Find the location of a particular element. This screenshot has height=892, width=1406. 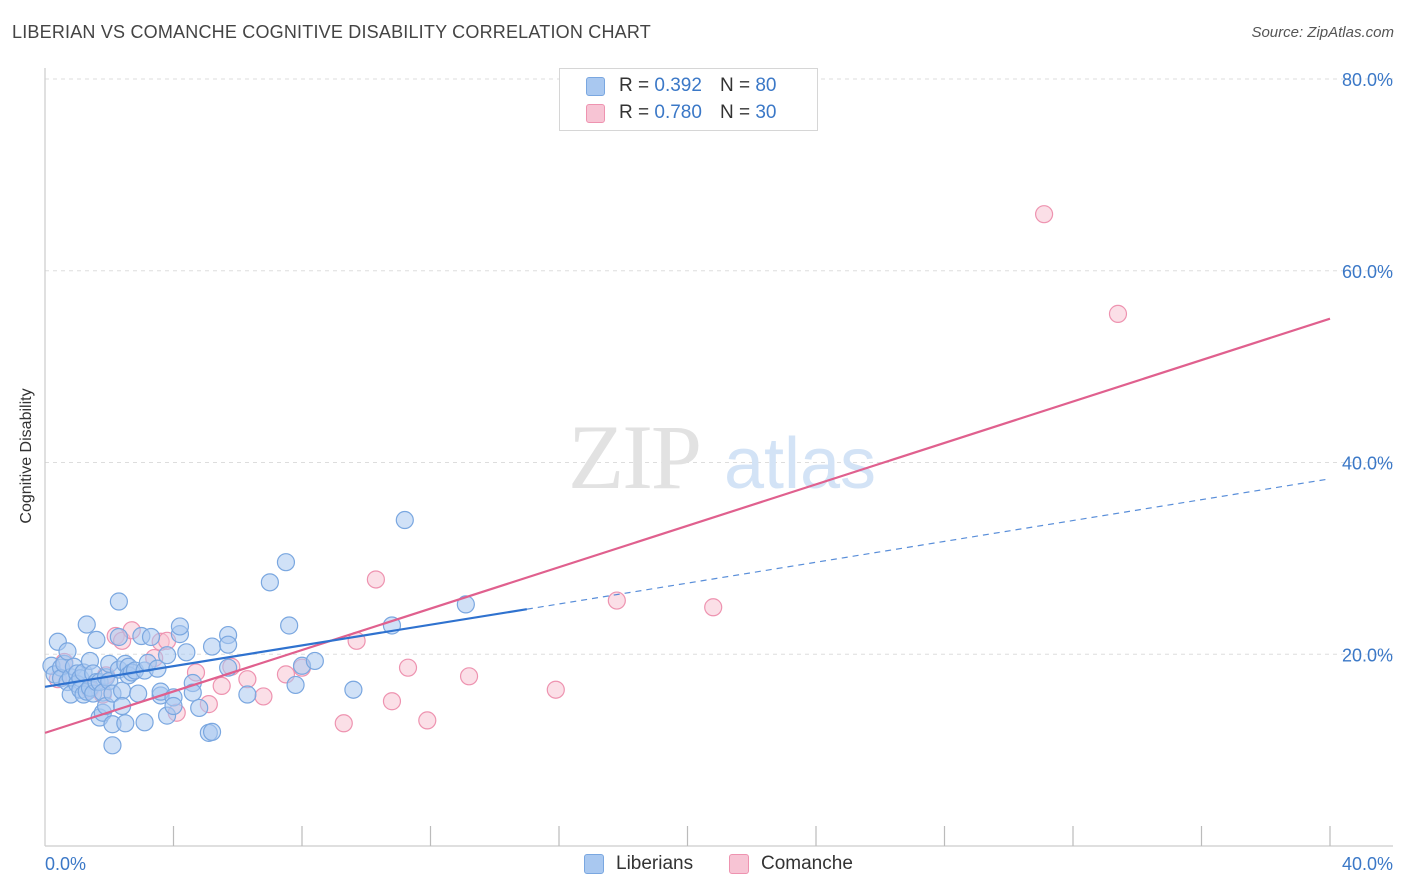

y-tick-label: 40.0% is located at coordinates (1367, 464).